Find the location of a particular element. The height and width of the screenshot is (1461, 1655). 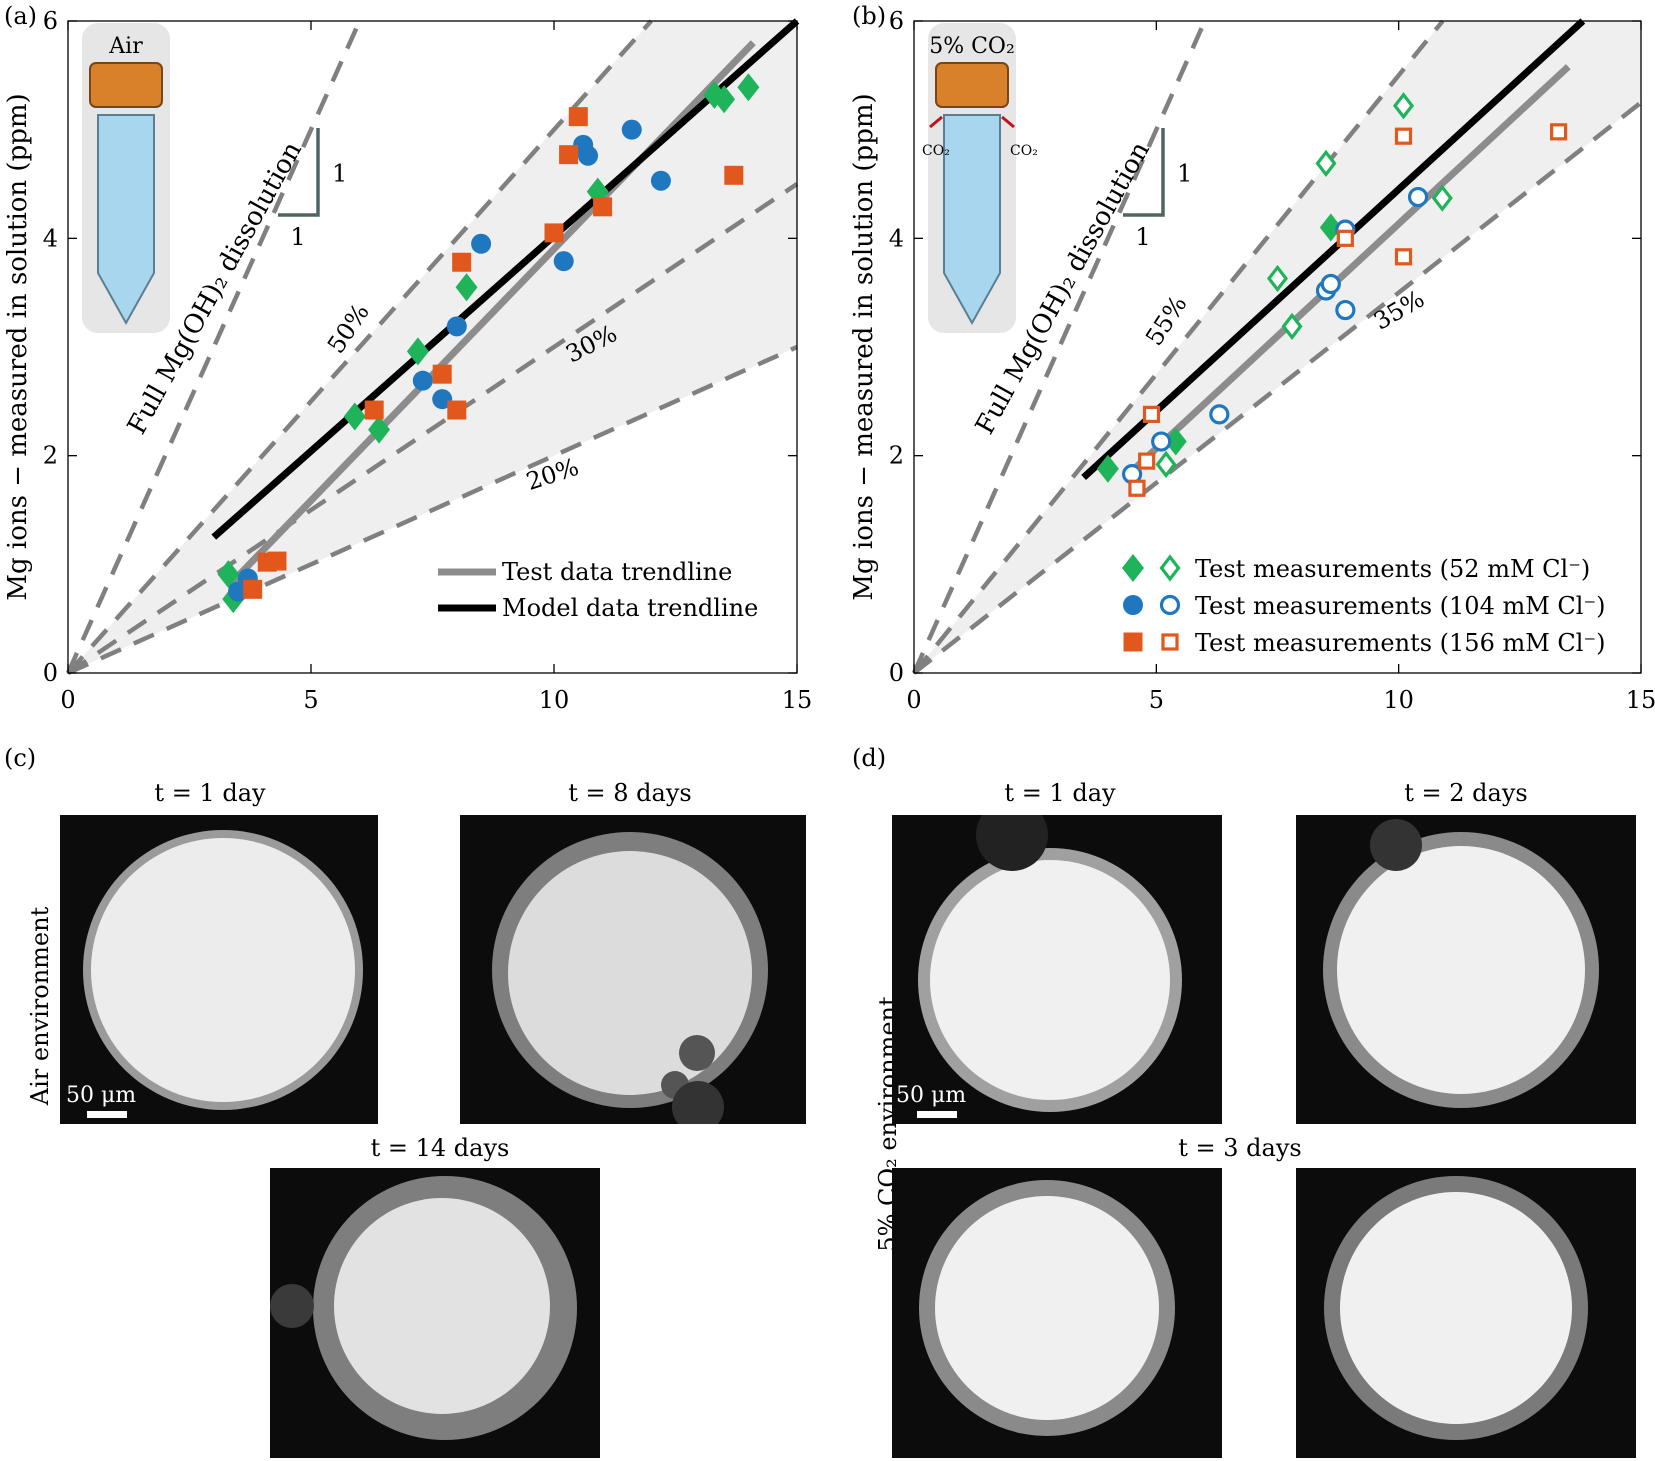

tube-body-icon is located at coordinates (972, 220).